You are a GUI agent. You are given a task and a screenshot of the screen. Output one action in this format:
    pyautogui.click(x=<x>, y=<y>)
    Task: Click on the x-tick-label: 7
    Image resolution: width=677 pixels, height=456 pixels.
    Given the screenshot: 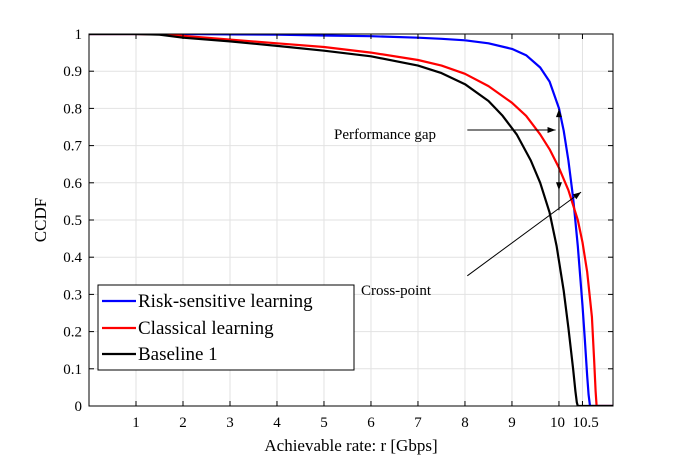 What is the action you would take?
    pyautogui.click(x=418, y=423)
    